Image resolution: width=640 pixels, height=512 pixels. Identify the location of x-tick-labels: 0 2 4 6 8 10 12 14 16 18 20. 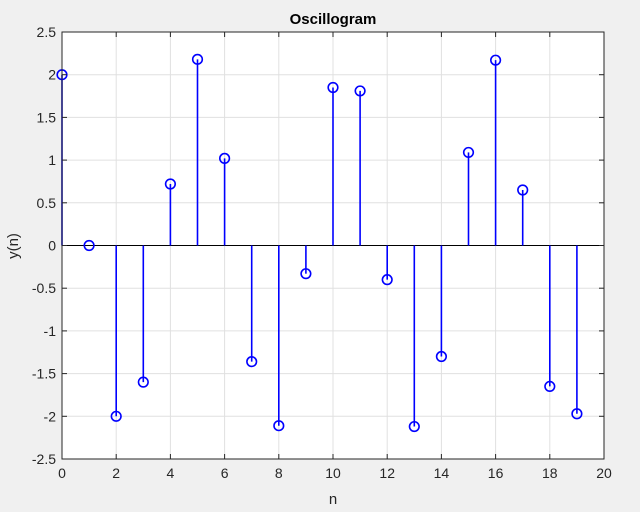
(335, 473).